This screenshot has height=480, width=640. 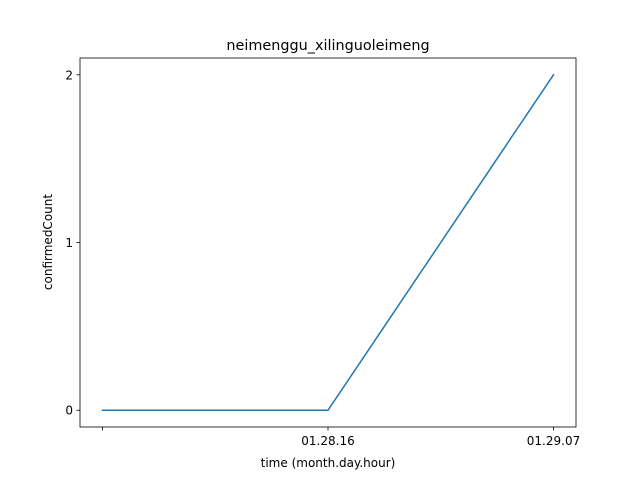 What do you see at coordinates (328, 463) in the screenshot?
I see `x-axis-title: time (month.day.hour)` at bounding box center [328, 463].